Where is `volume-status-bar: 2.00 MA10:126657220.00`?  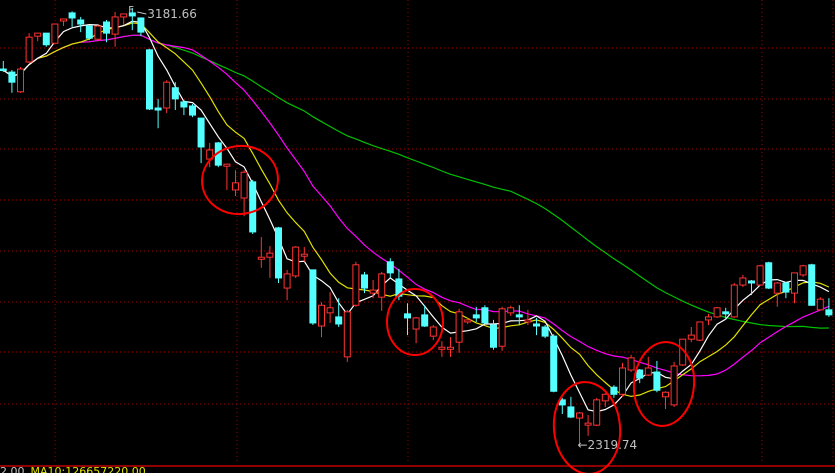 volume-status-bar: 2.00 MA10:126657220.00 is located at coordinates (73, 469).